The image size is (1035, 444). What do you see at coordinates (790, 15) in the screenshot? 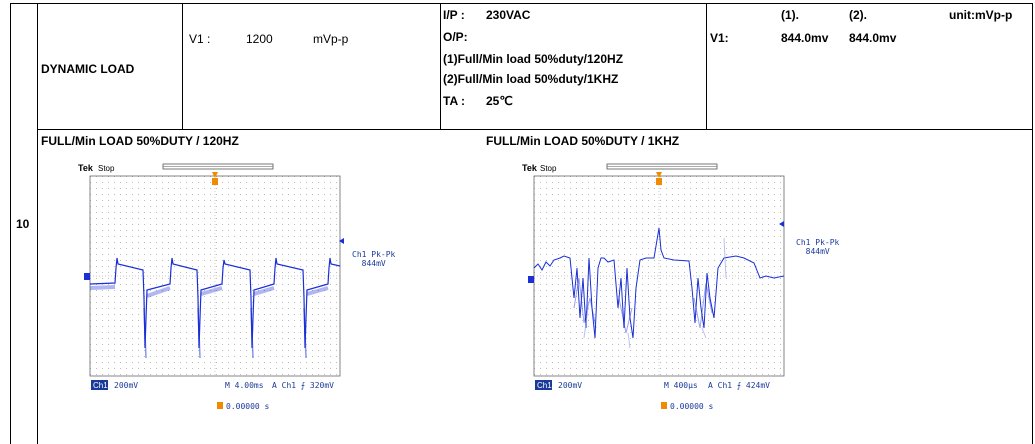
I see `result-col1-header: (1).` at bounding box center [790, 15].